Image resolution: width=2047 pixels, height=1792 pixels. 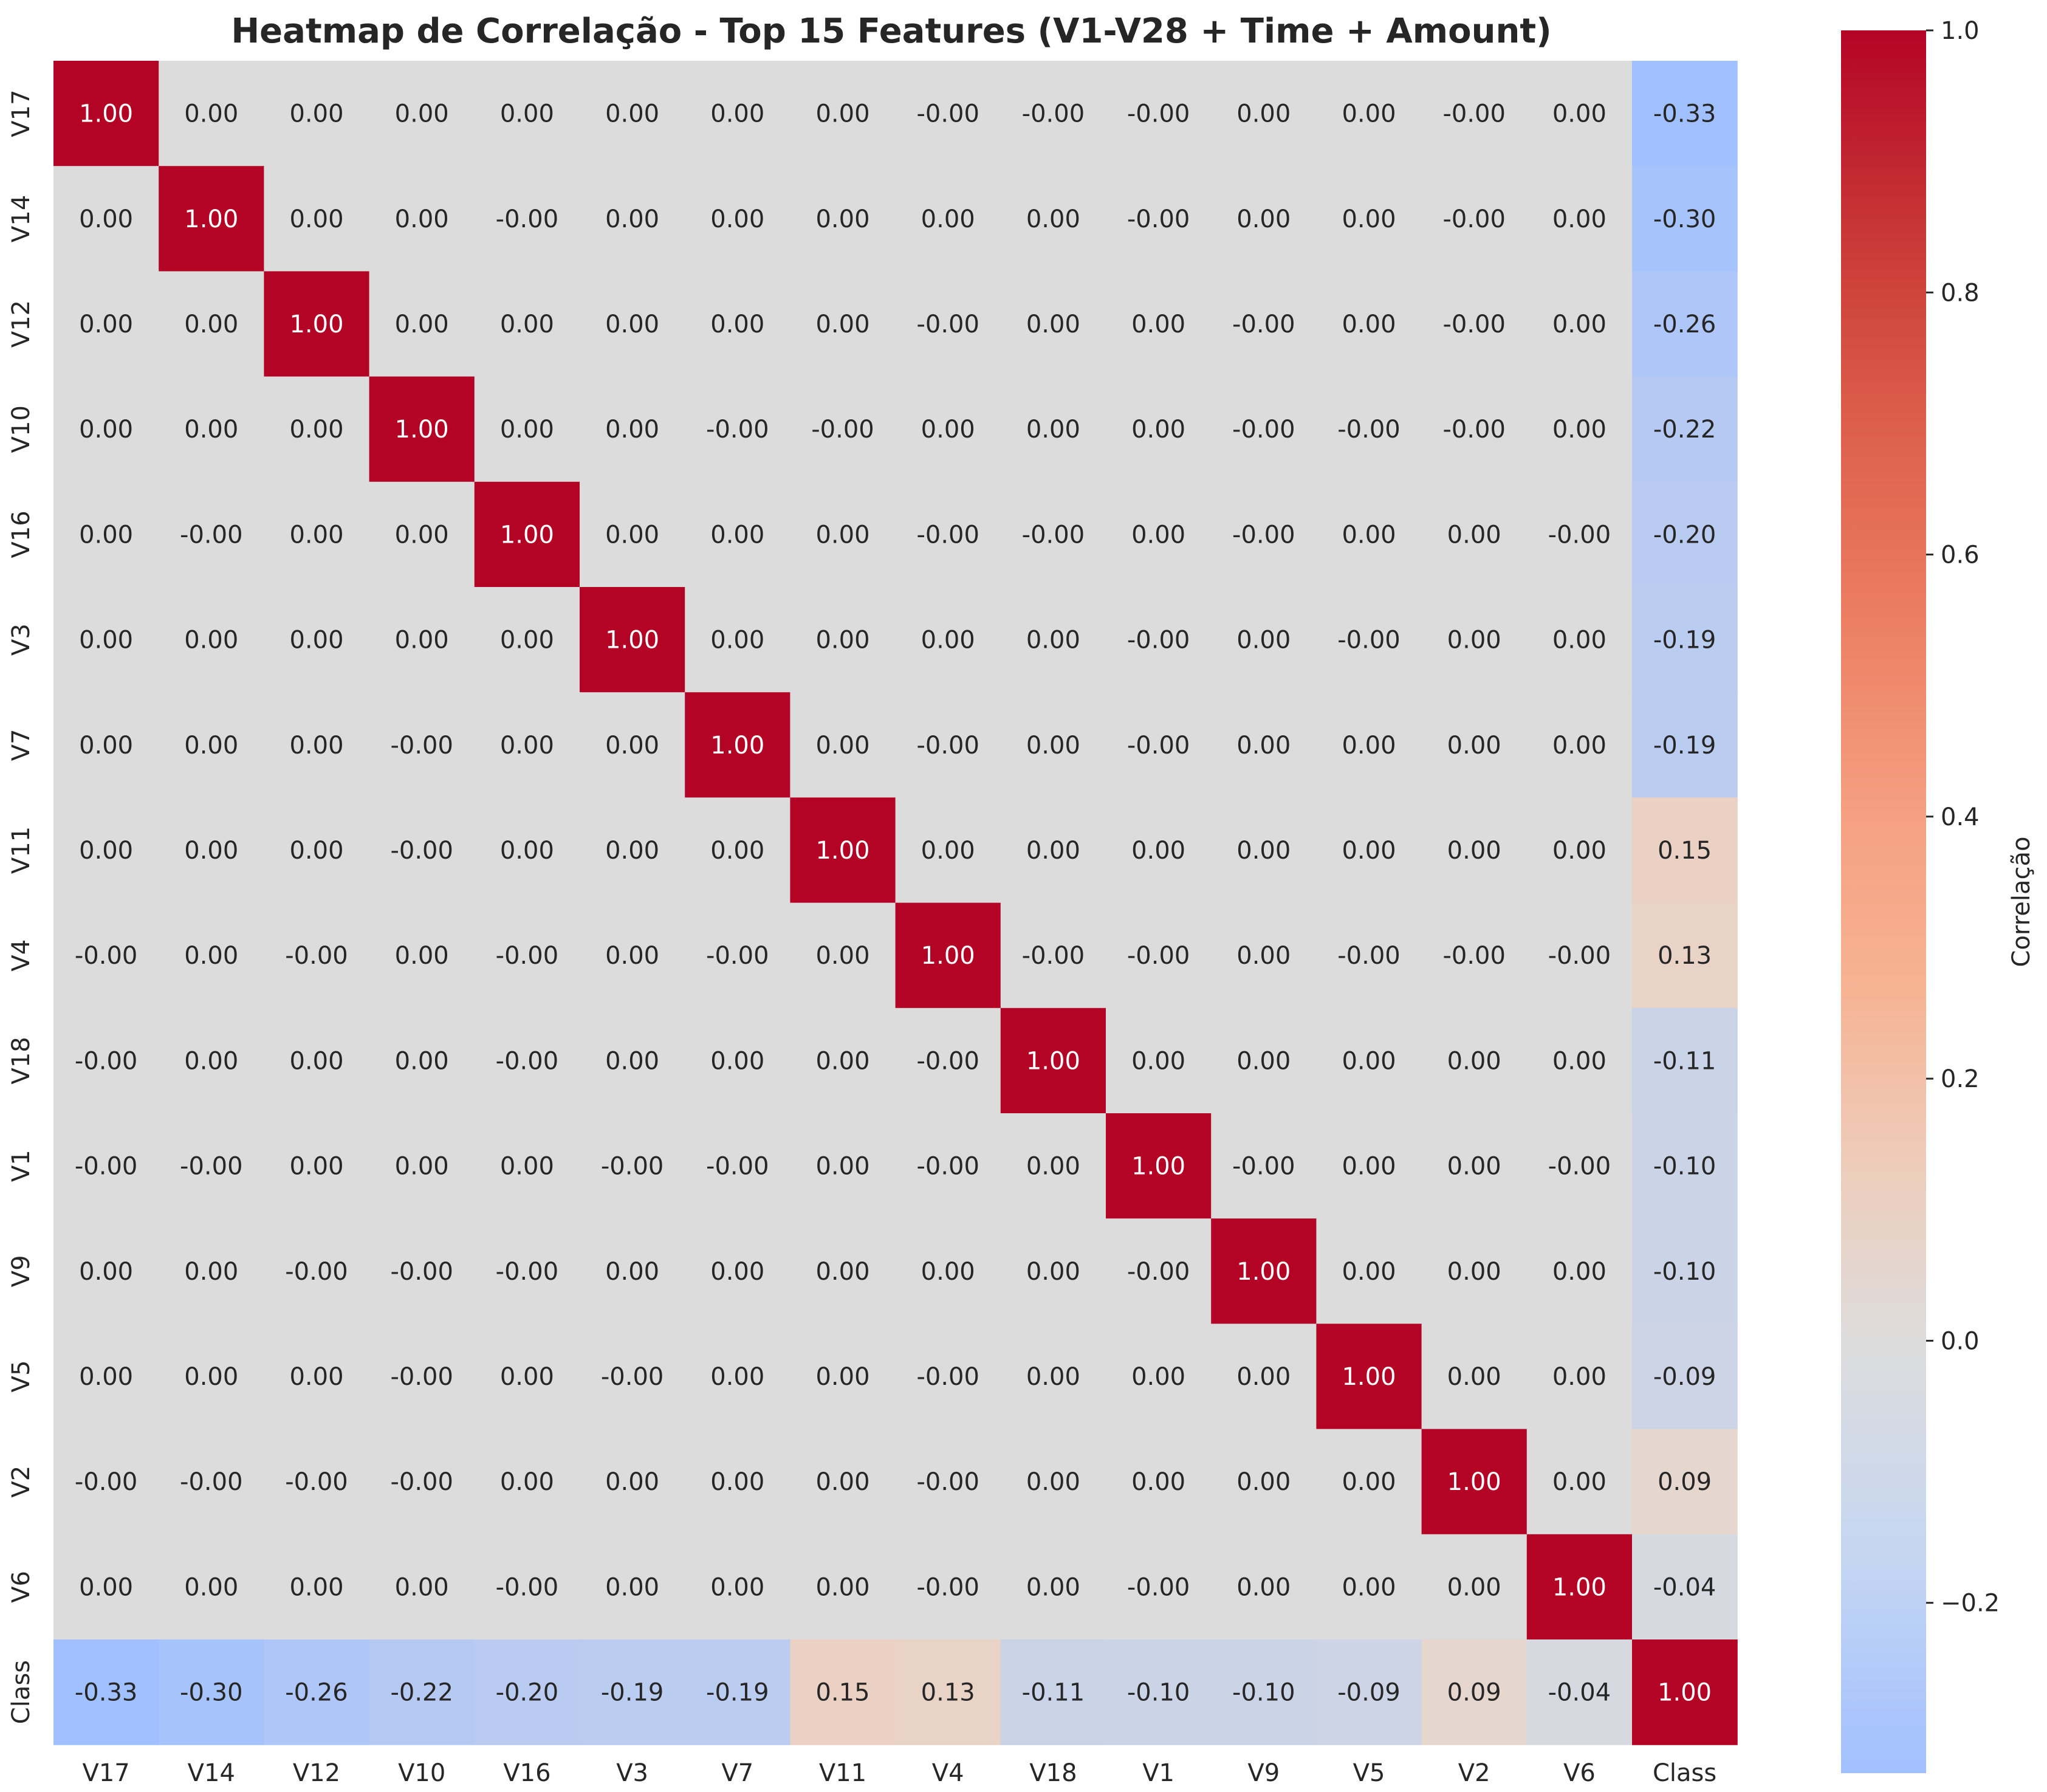 I want to click on colorbar-tick-label: 0.8, so click(x=1961, y=293).